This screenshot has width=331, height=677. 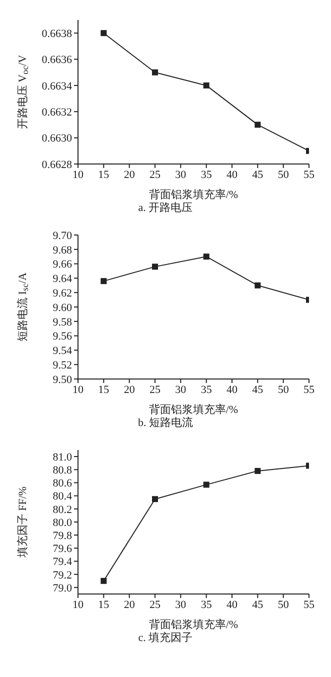 What do you see at coordinates (62, 496) in the screenshot?
I see `y-tick-label: 80.4` at bounding box center [62, 496].